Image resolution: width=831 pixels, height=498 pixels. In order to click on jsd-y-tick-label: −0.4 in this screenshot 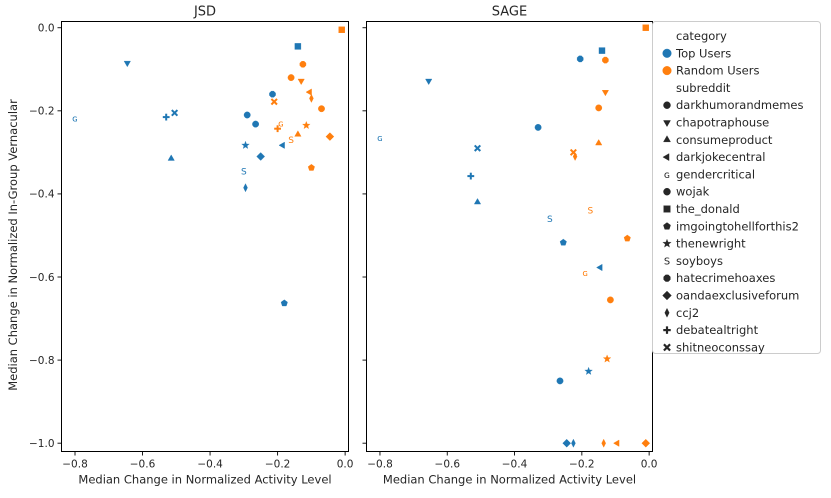, I will do `click(42, 195)`.